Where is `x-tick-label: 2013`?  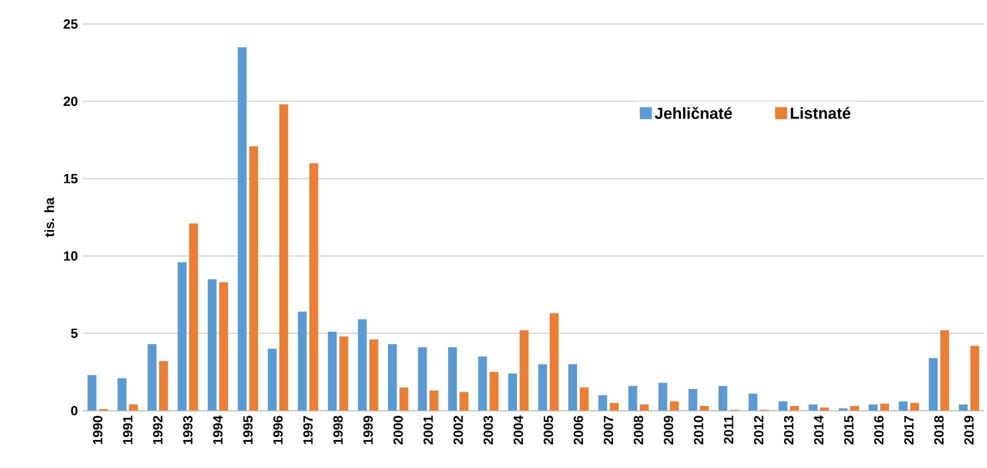
x-tick-label: 2013 is located at coordinates (789, 430).